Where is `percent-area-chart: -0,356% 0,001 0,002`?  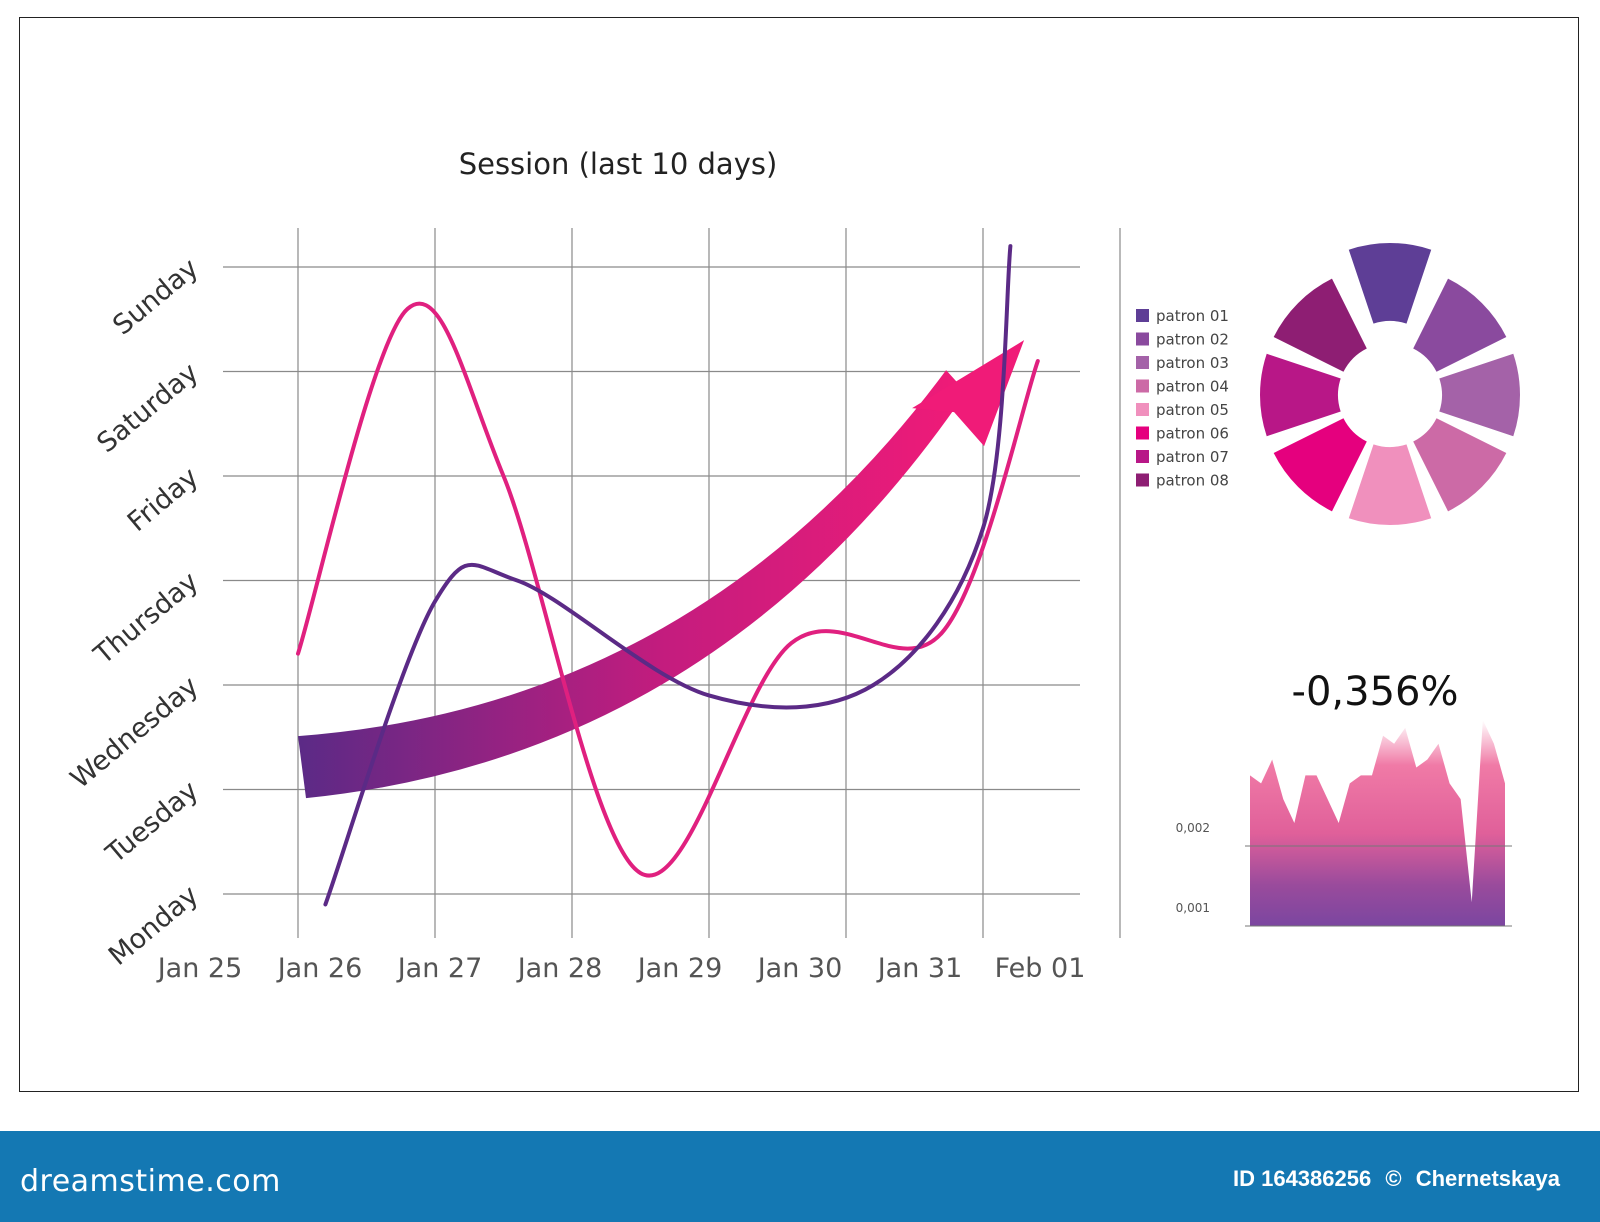
percent-area-chart: -0,356% 0,001 0,002 is located at coordinates (1344, 798).